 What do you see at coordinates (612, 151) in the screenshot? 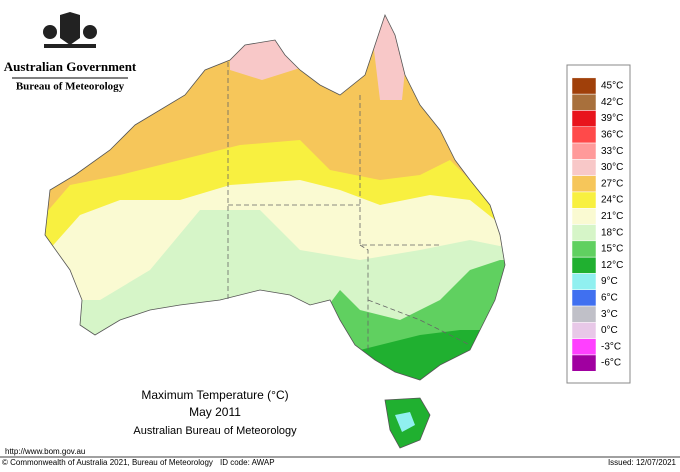
I see `legend-label: 33°C` at bounding box center [612, 151].